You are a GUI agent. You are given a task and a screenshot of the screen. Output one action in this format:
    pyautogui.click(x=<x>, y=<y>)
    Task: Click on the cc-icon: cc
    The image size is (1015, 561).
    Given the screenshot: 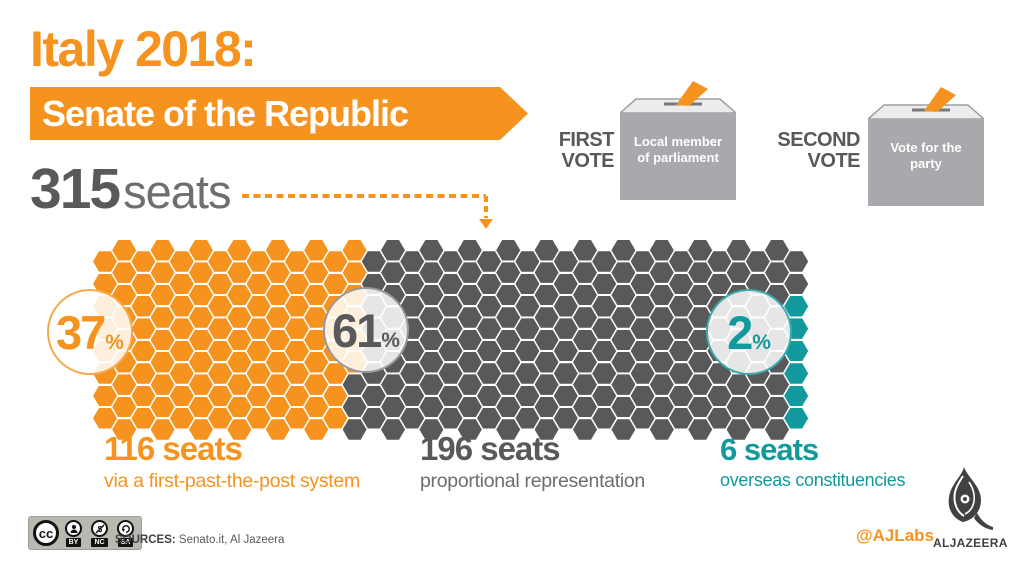 What is the action you would take?
    pyautogui.click(x=46, y=533)
    